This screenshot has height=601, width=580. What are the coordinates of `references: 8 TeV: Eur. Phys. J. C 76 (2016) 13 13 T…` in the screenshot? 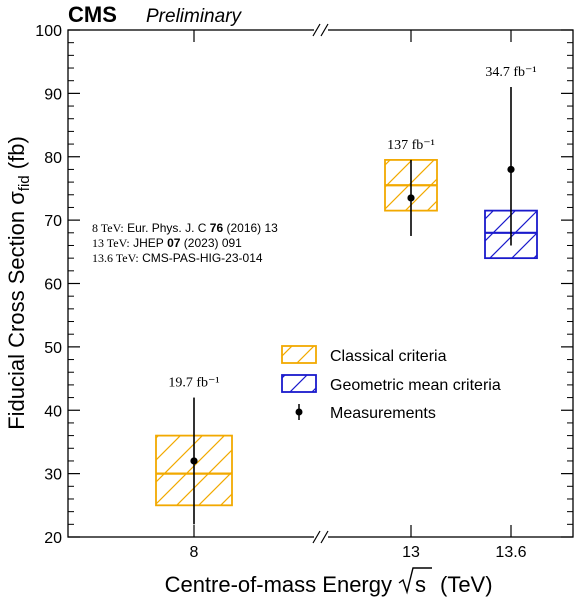 It's located at (185, 243).